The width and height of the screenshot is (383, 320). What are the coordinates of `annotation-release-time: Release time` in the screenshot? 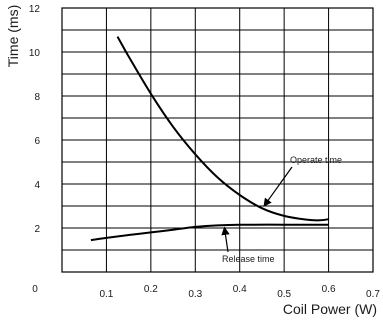 It's located at (248, 259).